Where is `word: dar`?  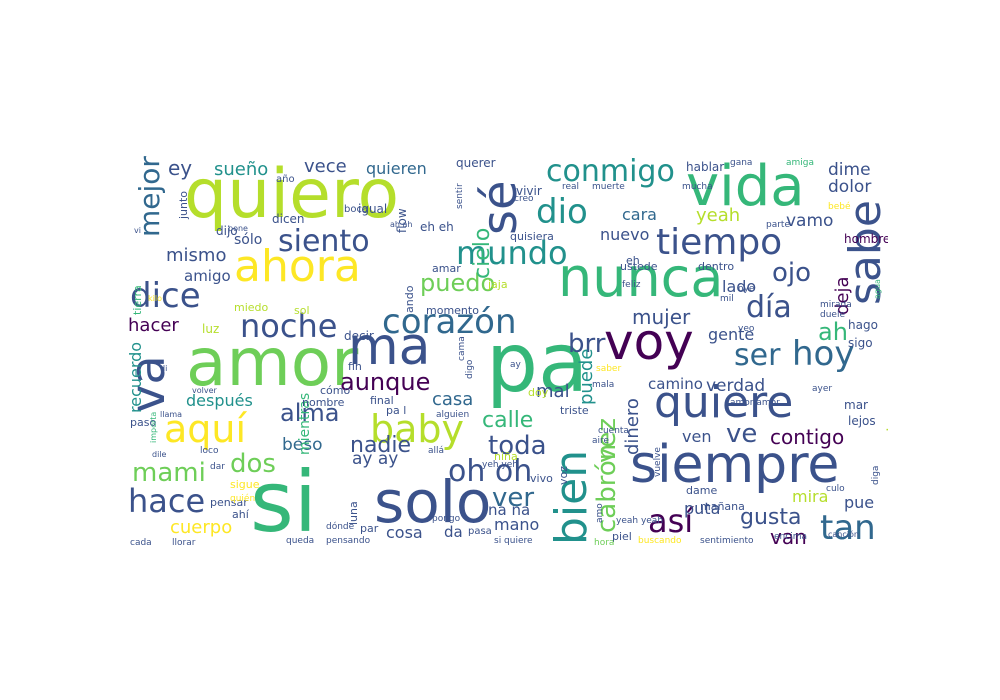
word: dar is located at coordinates (217, 467).